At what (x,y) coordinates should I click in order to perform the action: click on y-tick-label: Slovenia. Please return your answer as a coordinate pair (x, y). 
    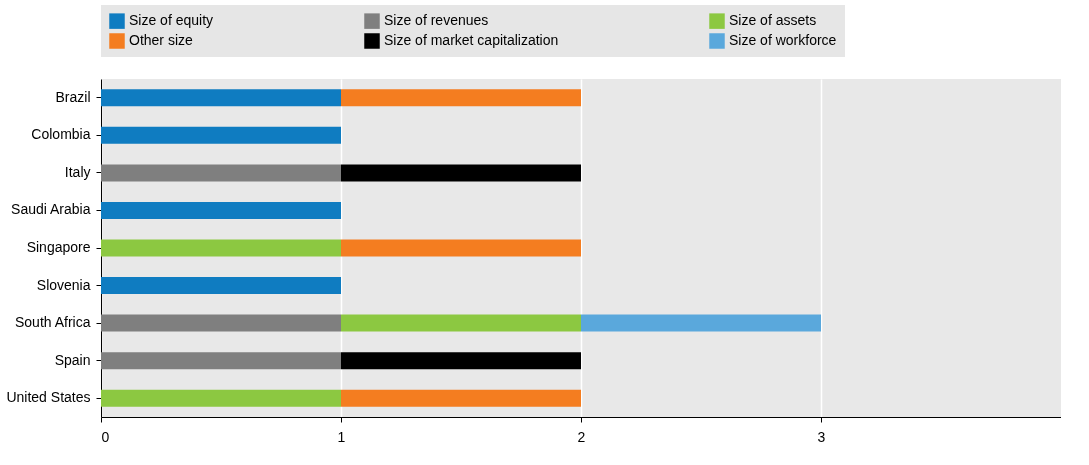
    Looking at the image, I should click on (63, 284).